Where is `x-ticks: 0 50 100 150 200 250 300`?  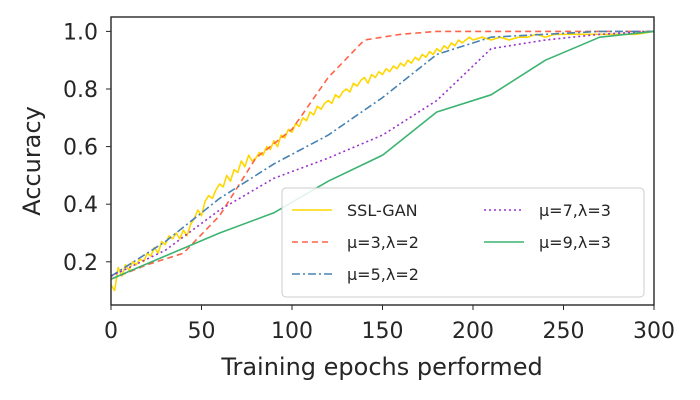 x-ticks: 0 50 100 150 200 250 300 is located at coordinates (389, 324).